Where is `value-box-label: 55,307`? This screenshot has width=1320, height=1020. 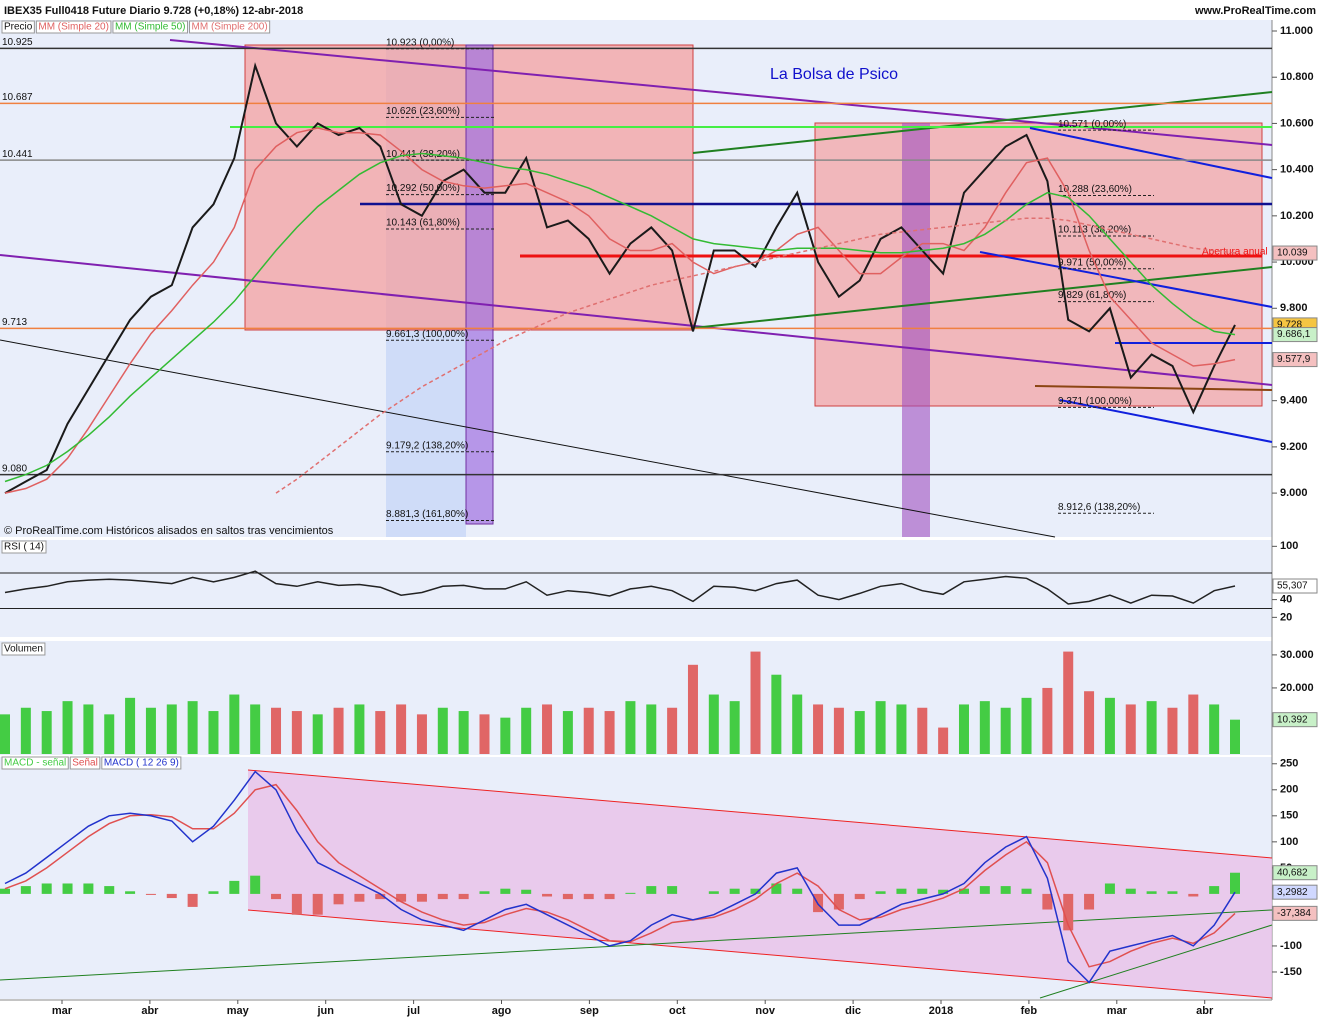
value-box-label: 55,307 is located at coordinates (1292, 586).